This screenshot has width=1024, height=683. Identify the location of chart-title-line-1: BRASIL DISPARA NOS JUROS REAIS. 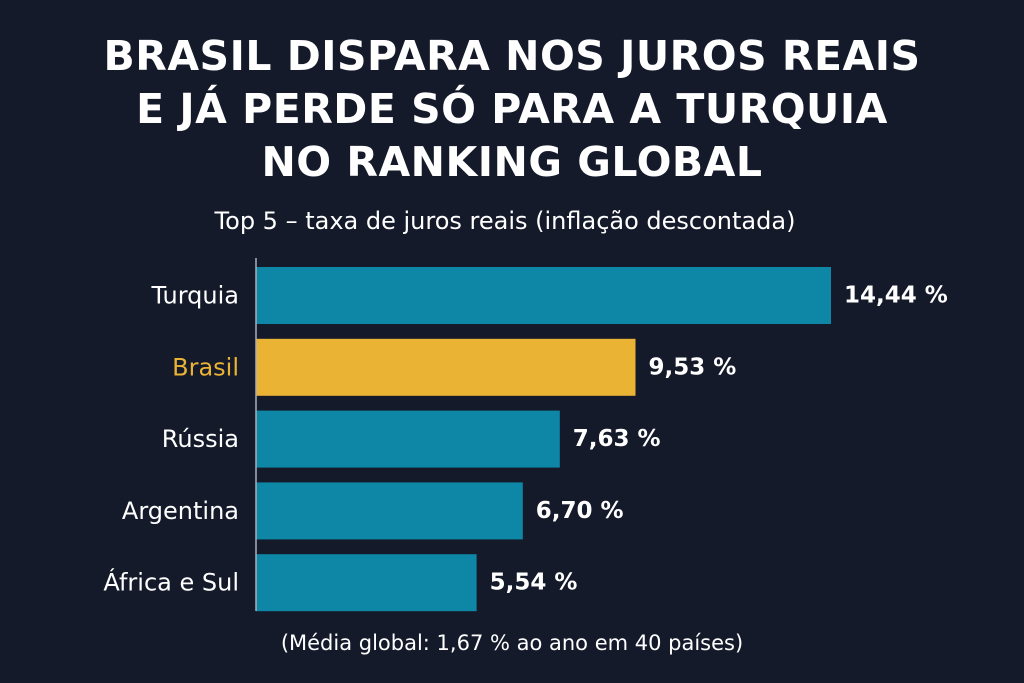
(512, 56).